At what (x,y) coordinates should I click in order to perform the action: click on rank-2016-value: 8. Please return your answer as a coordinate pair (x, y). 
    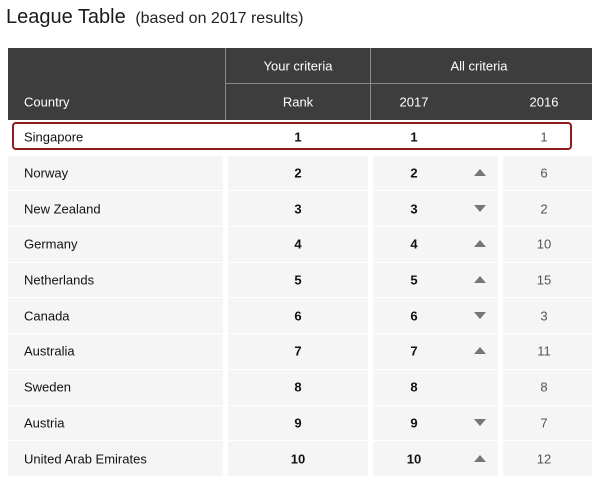
    Looking at the image, I should click on (544, 387).